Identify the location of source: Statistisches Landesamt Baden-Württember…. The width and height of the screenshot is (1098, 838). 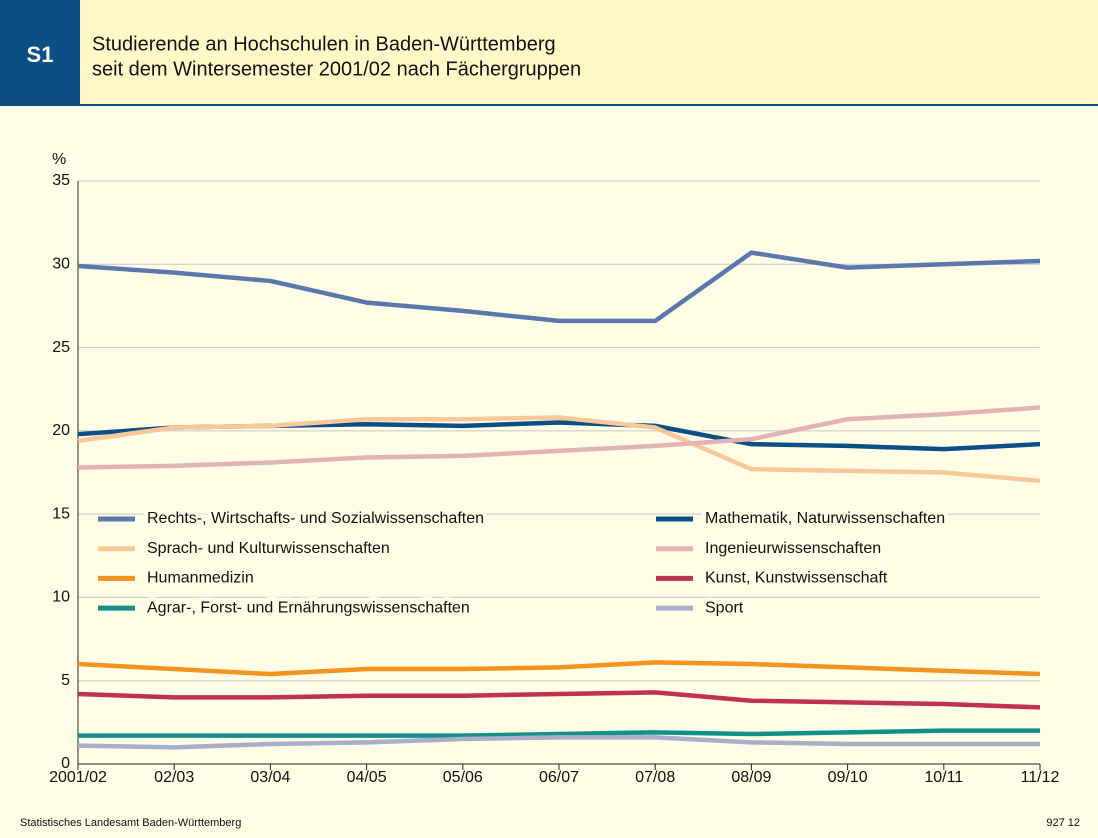
(130, 823).